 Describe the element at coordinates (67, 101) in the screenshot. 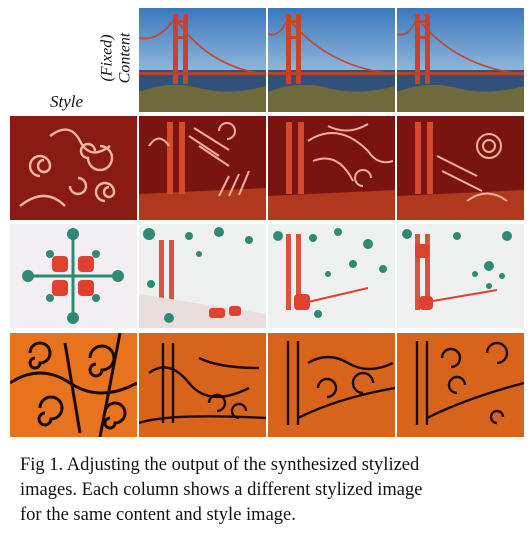

I see `style-label: Style` at that location.